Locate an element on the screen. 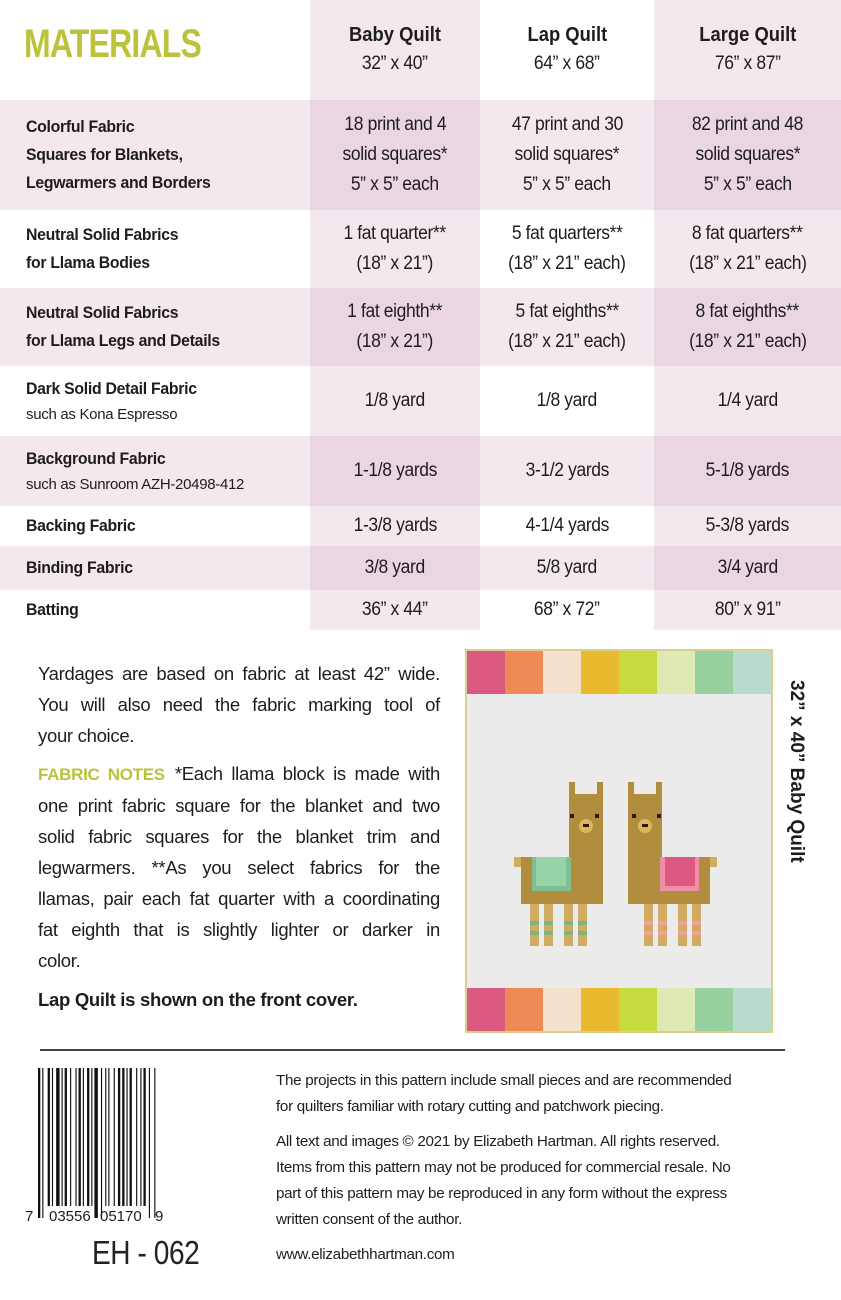 The width and height of the screenshot is (841, 1300). cell-value: 3-1/2 yards is located at coordinates (567, 470).